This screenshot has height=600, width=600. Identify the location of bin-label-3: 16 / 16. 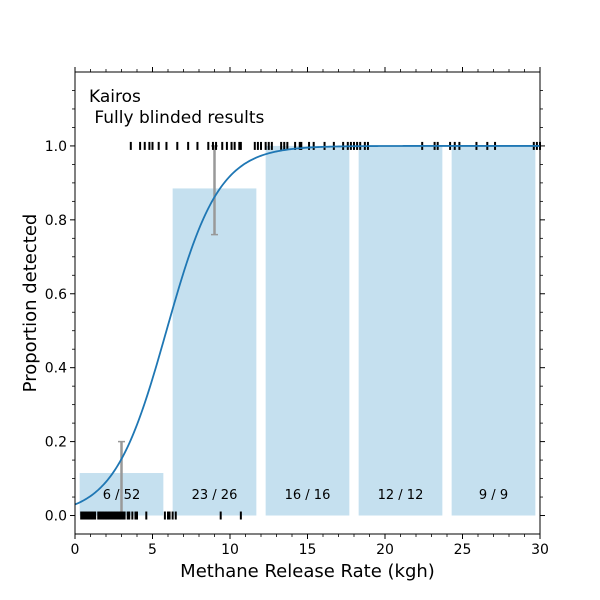
(308, 495).